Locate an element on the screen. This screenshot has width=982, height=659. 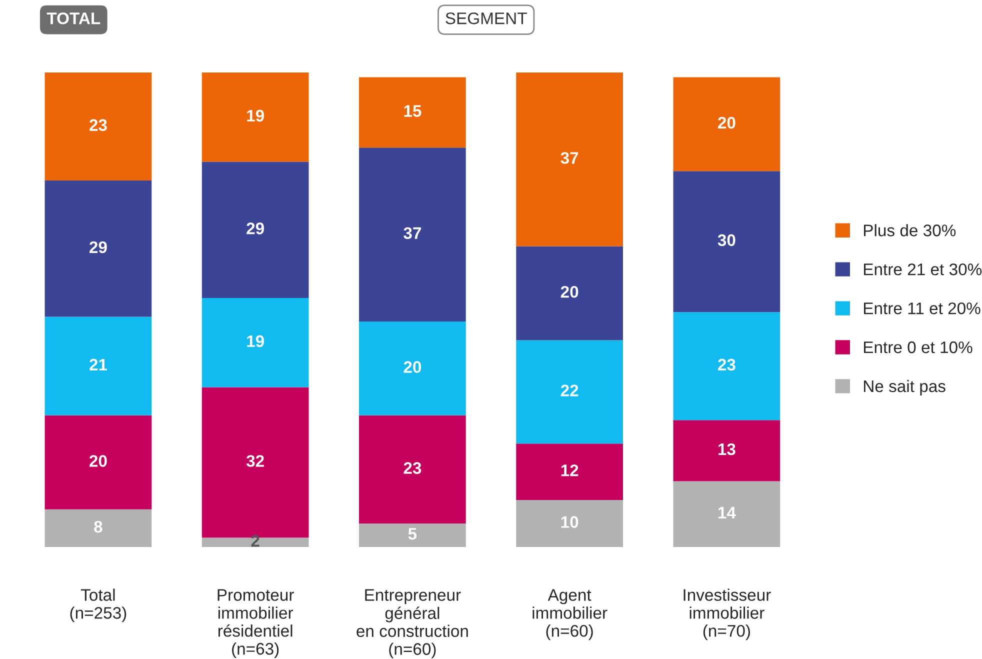
data-label: 14 is located at coordinates (727, 512).